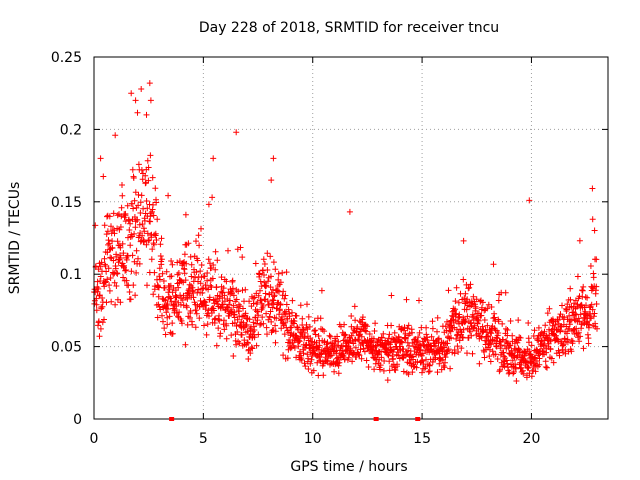 The height and width of the screenshot is (480, 640). I want to click on y-tick-label: 0.25, so click(66, 58).